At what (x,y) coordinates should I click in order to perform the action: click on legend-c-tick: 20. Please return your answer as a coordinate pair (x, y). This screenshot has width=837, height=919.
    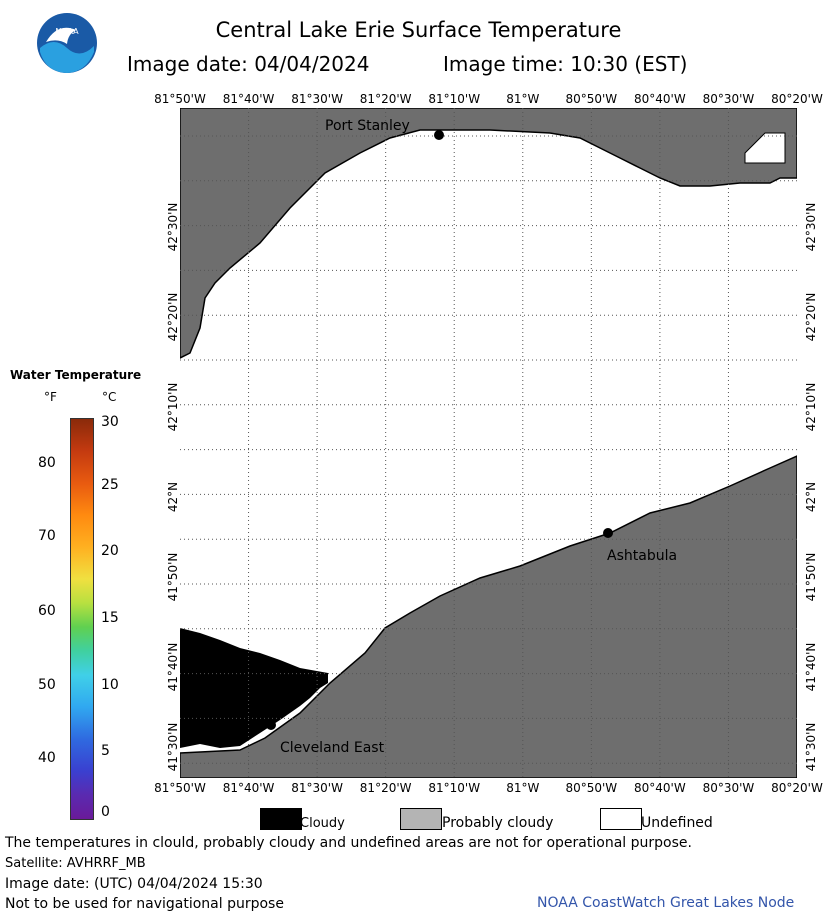
    Looking at the image, I should click on (110, 551).